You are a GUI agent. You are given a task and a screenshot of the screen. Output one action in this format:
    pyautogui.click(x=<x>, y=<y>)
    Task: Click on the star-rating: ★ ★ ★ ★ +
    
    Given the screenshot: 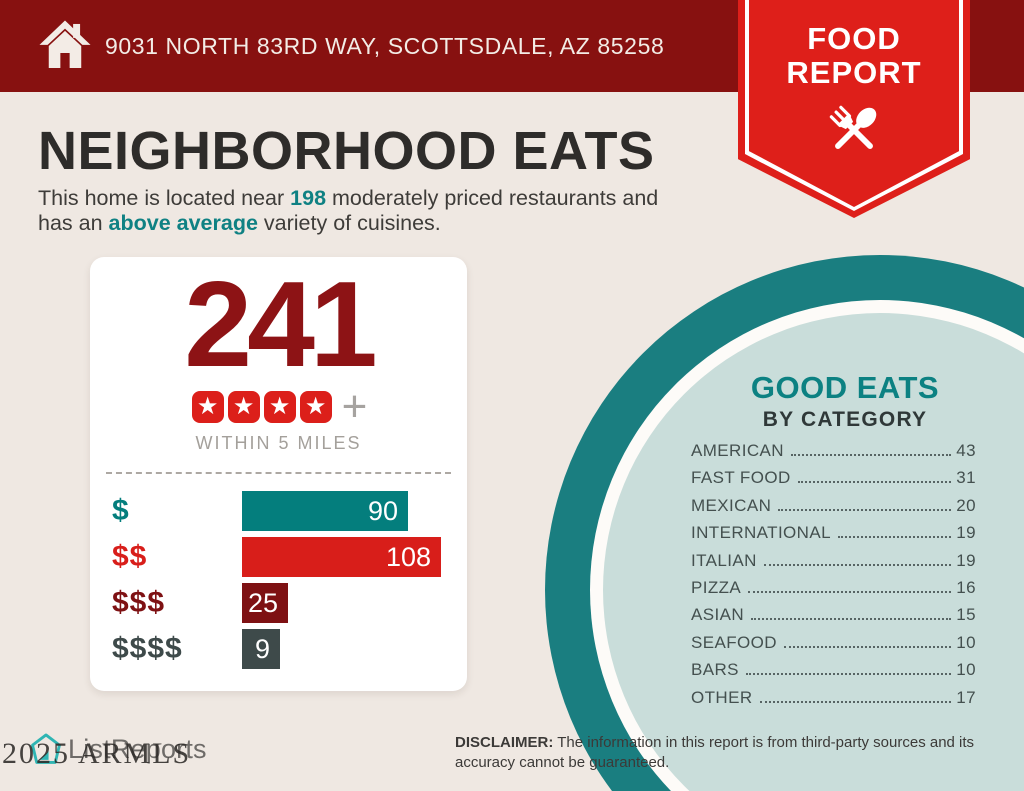 What is the action you would take?
    pyautogui.click(x=278, y=406)
    